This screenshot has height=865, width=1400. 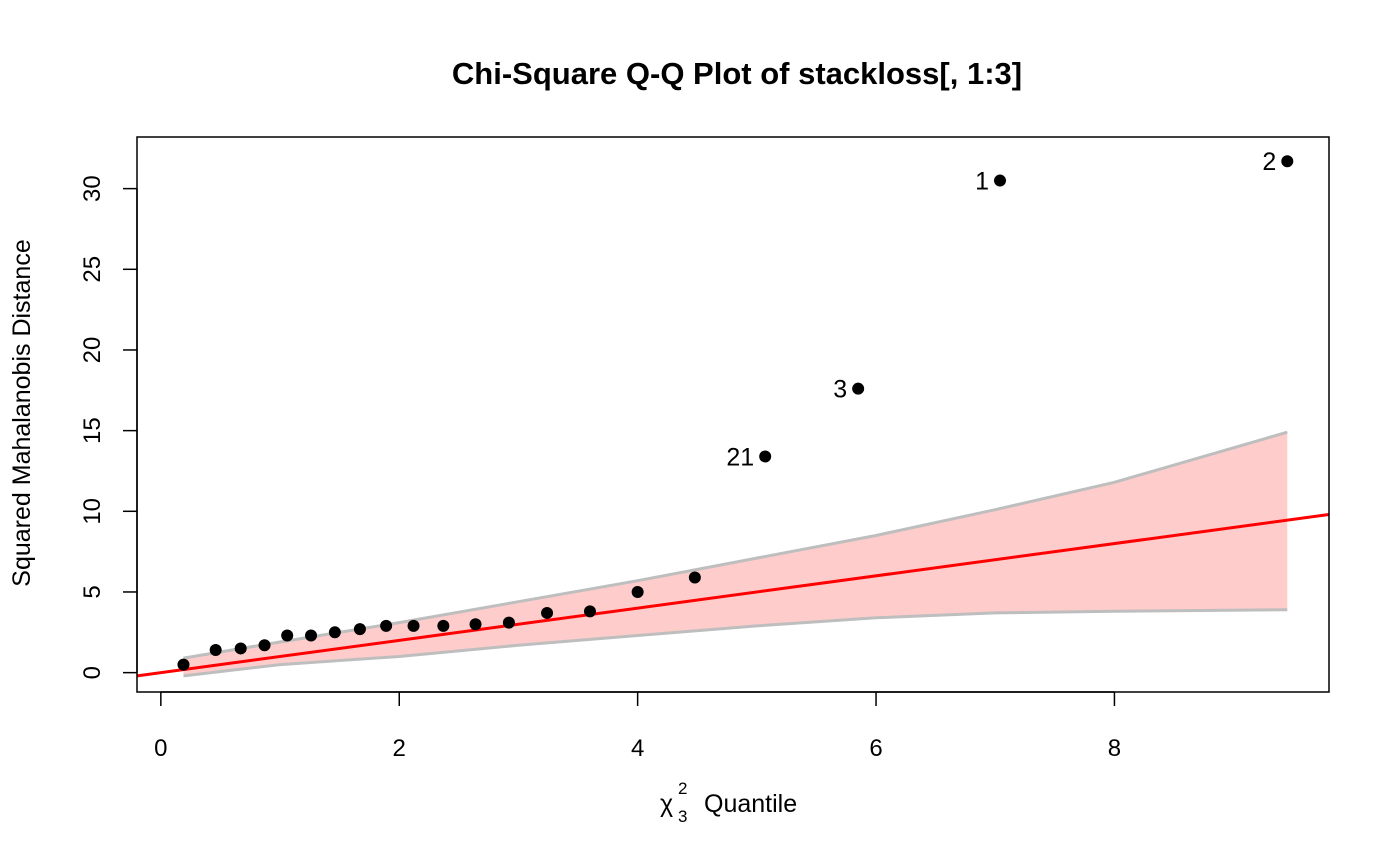 What do you see at coordinates (1269, 162) in the screenshot?
I see `point-label: 2` at bounding box center [1269, 162].